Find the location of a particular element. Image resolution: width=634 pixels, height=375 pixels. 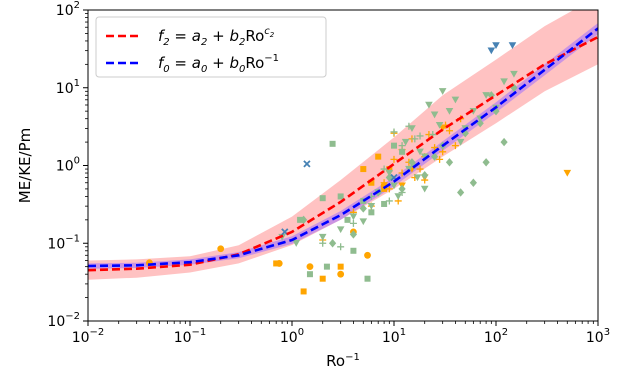

y-axis-label: ME/KE/Pm is located at coordinates (25, 166).